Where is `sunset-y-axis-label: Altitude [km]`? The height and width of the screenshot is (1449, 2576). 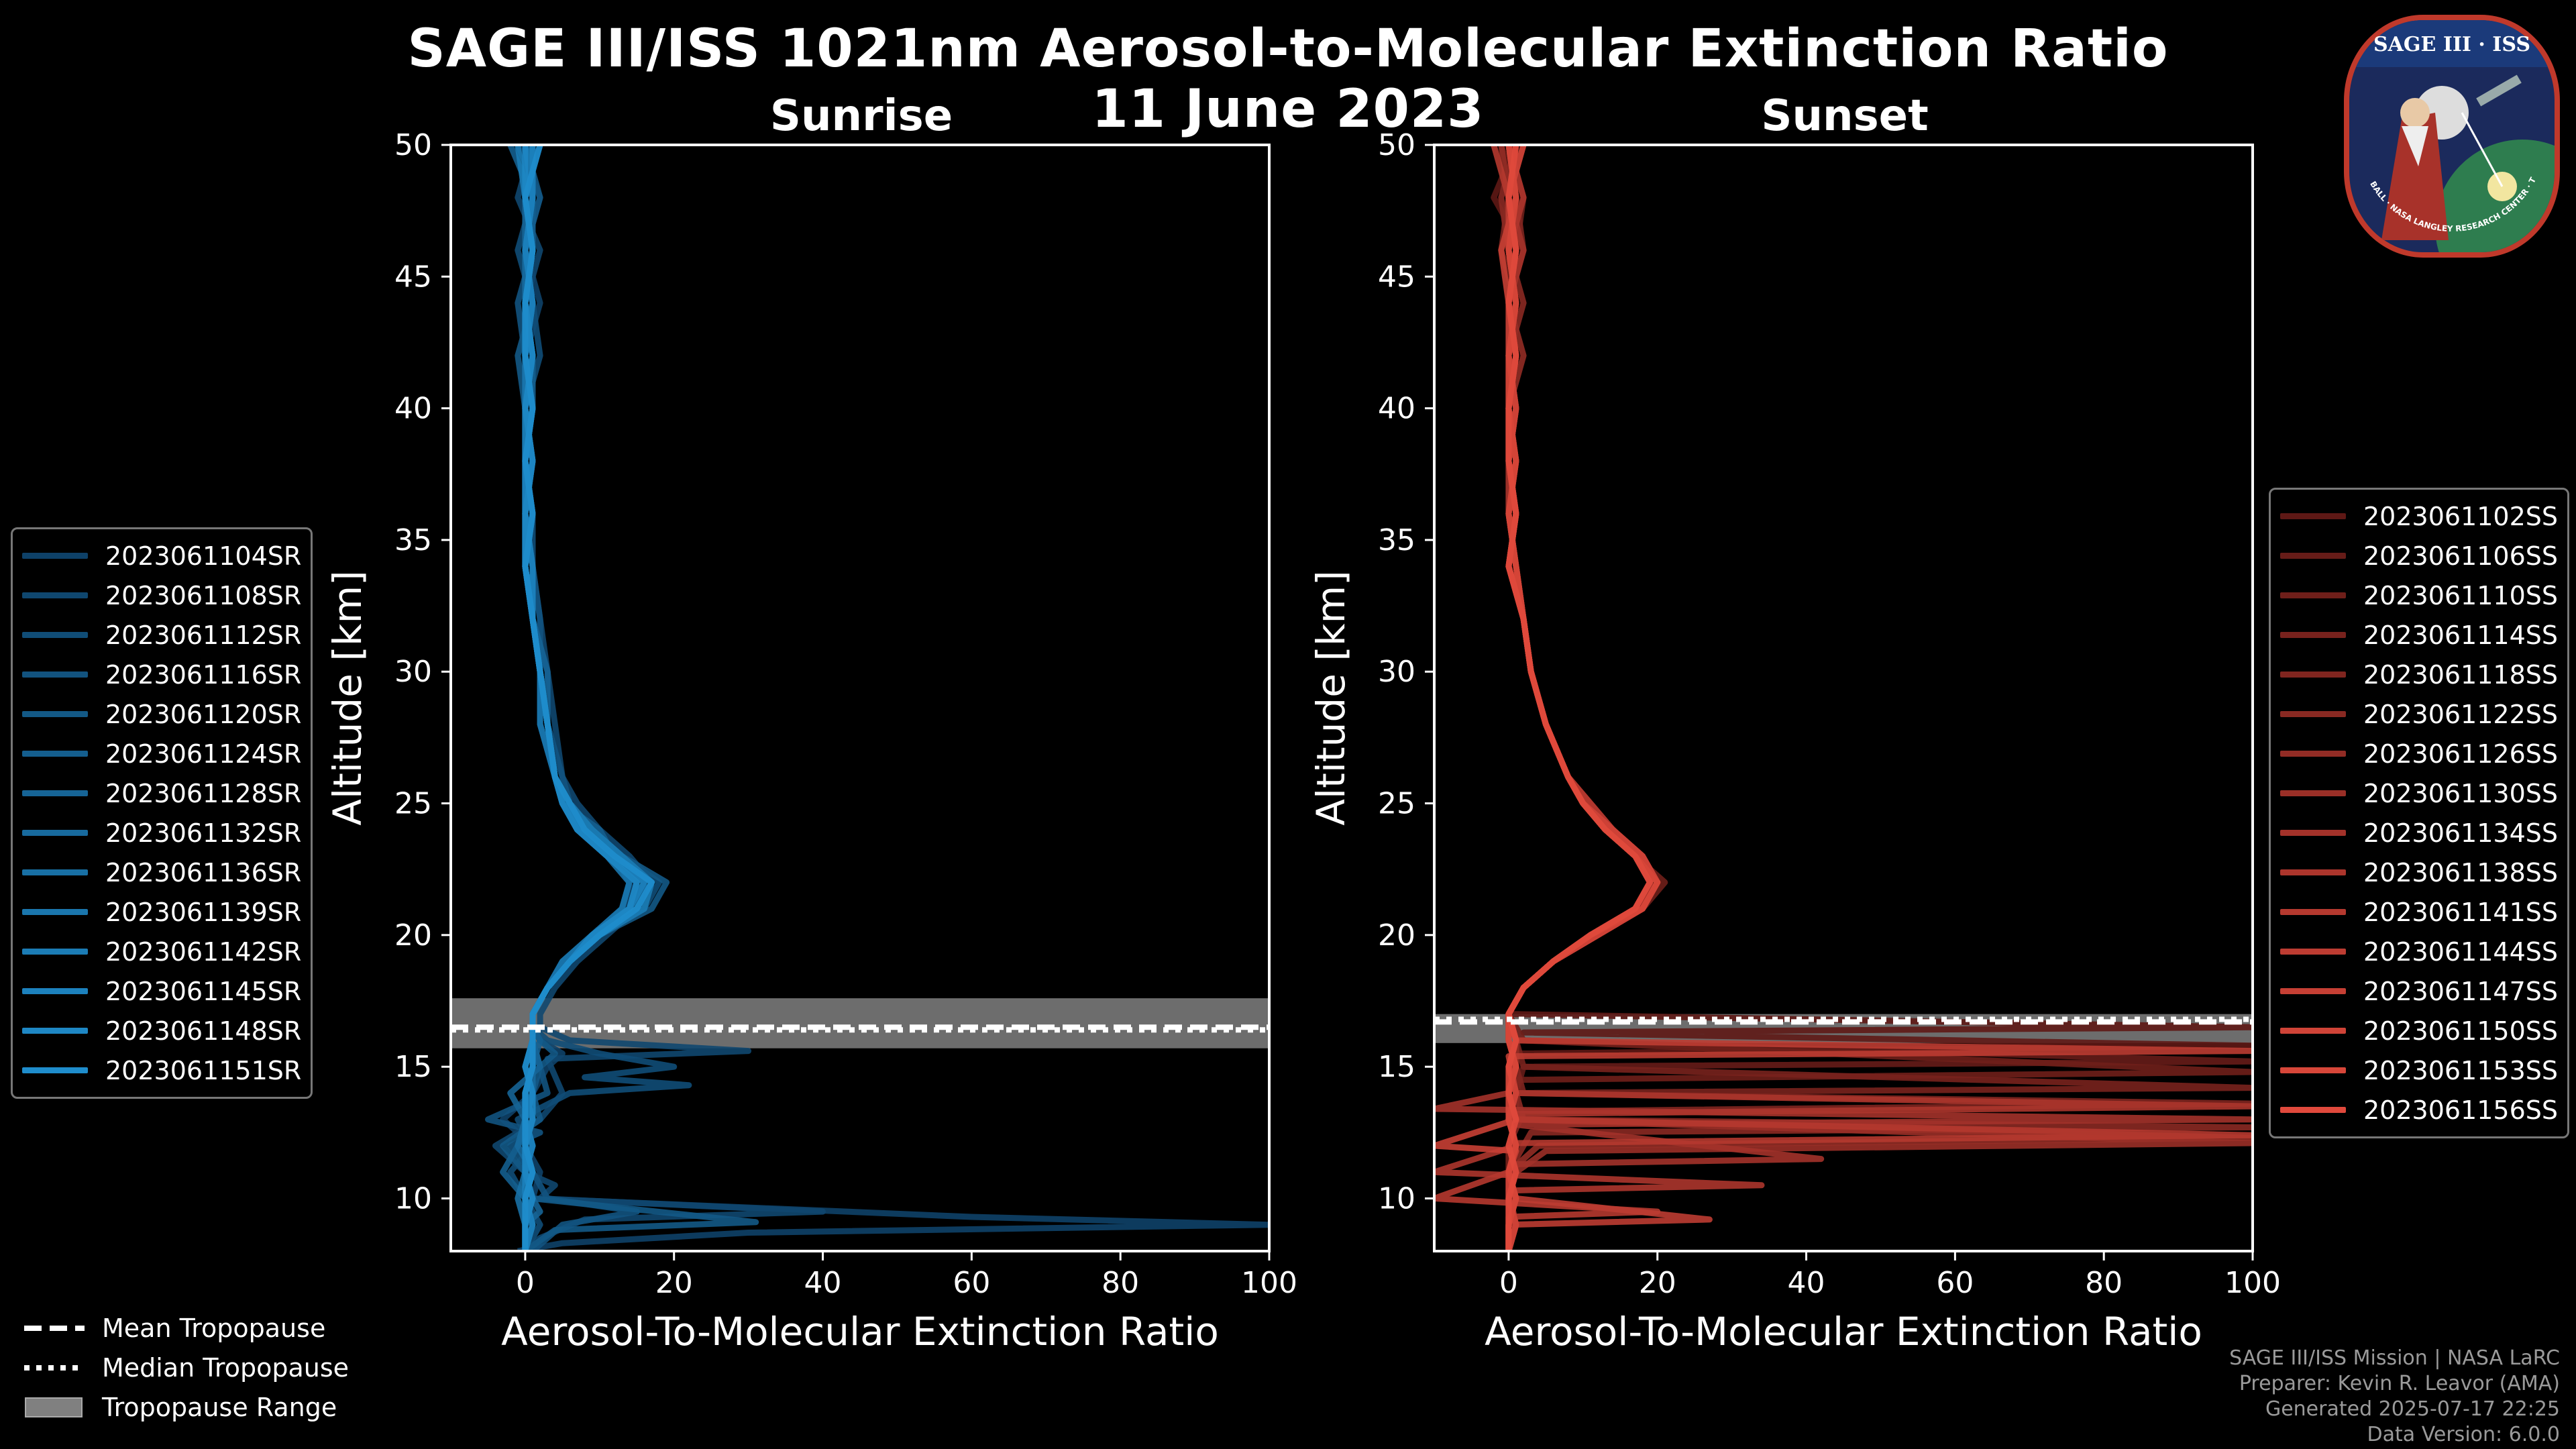
sunset-y-axis-label: Altitude [km] is located at coordinates (1331, 697).